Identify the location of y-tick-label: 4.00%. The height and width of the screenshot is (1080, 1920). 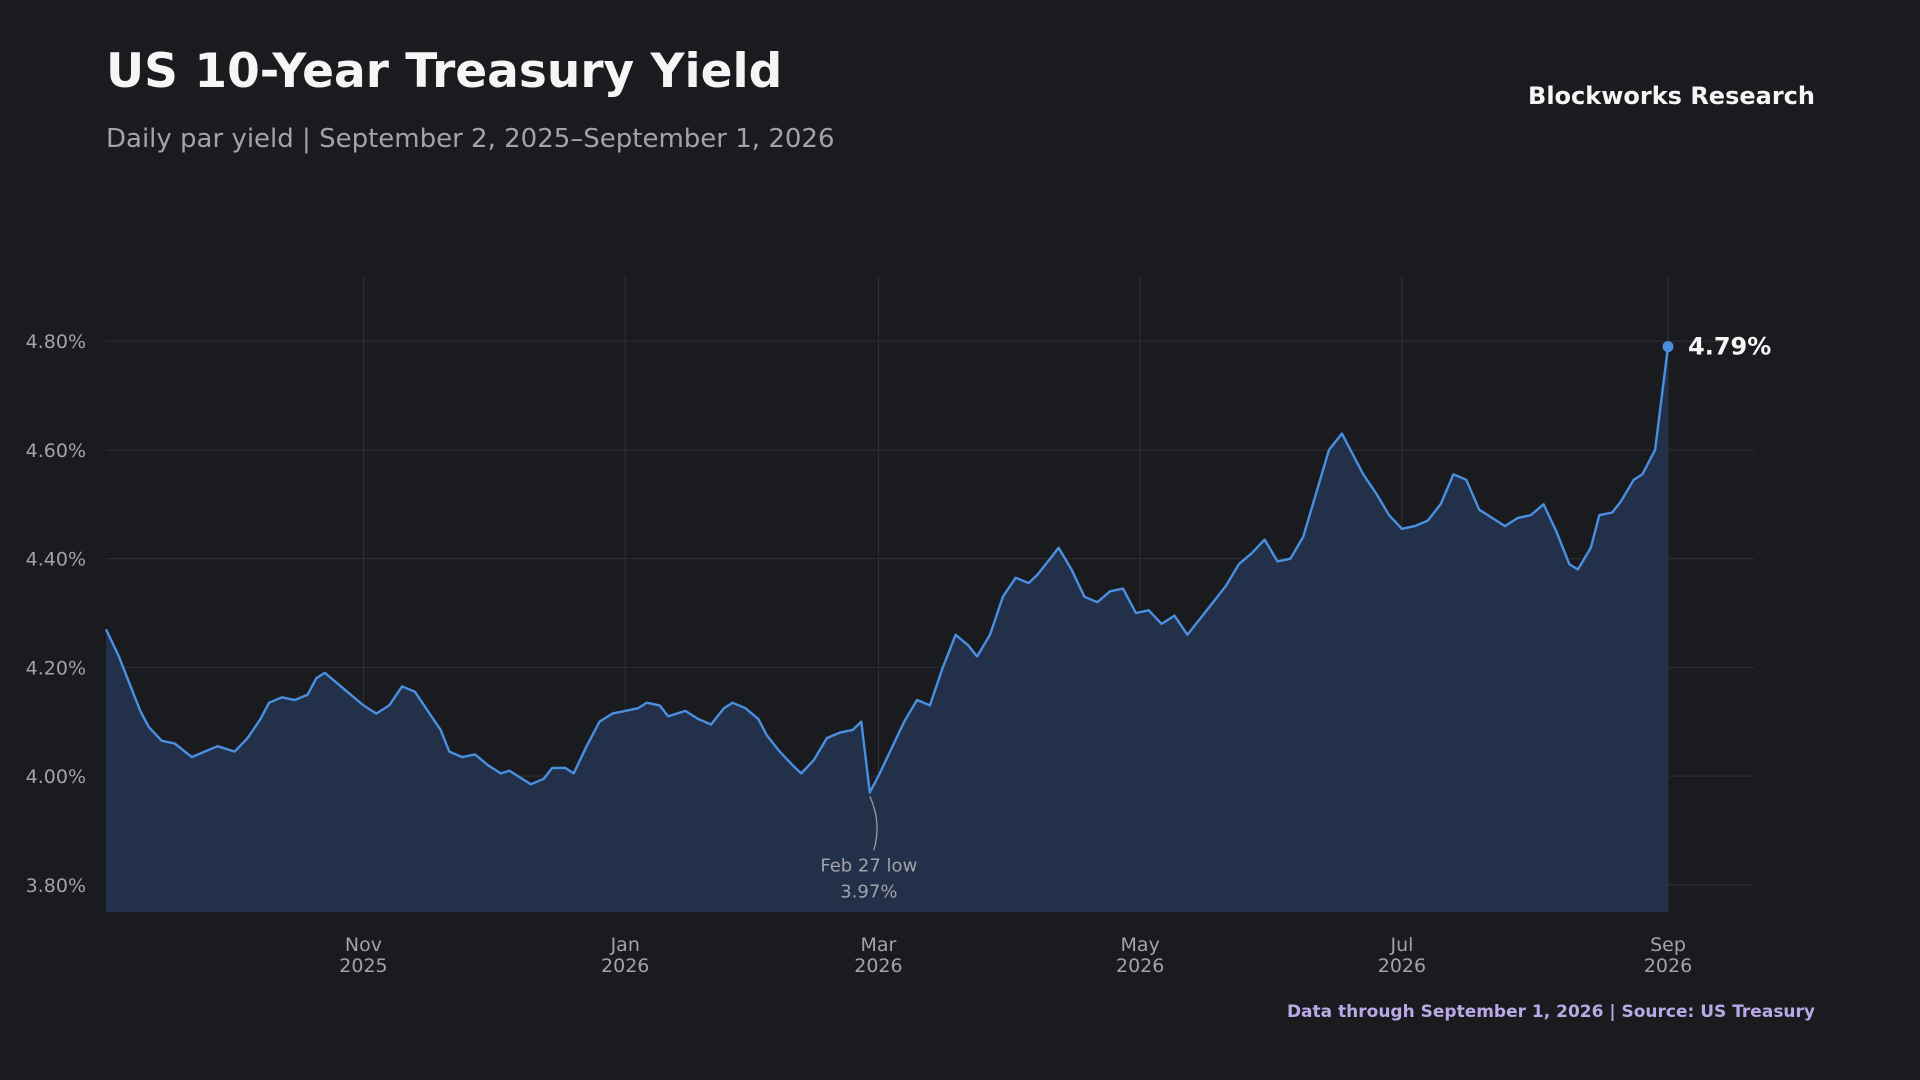
(56, 777).